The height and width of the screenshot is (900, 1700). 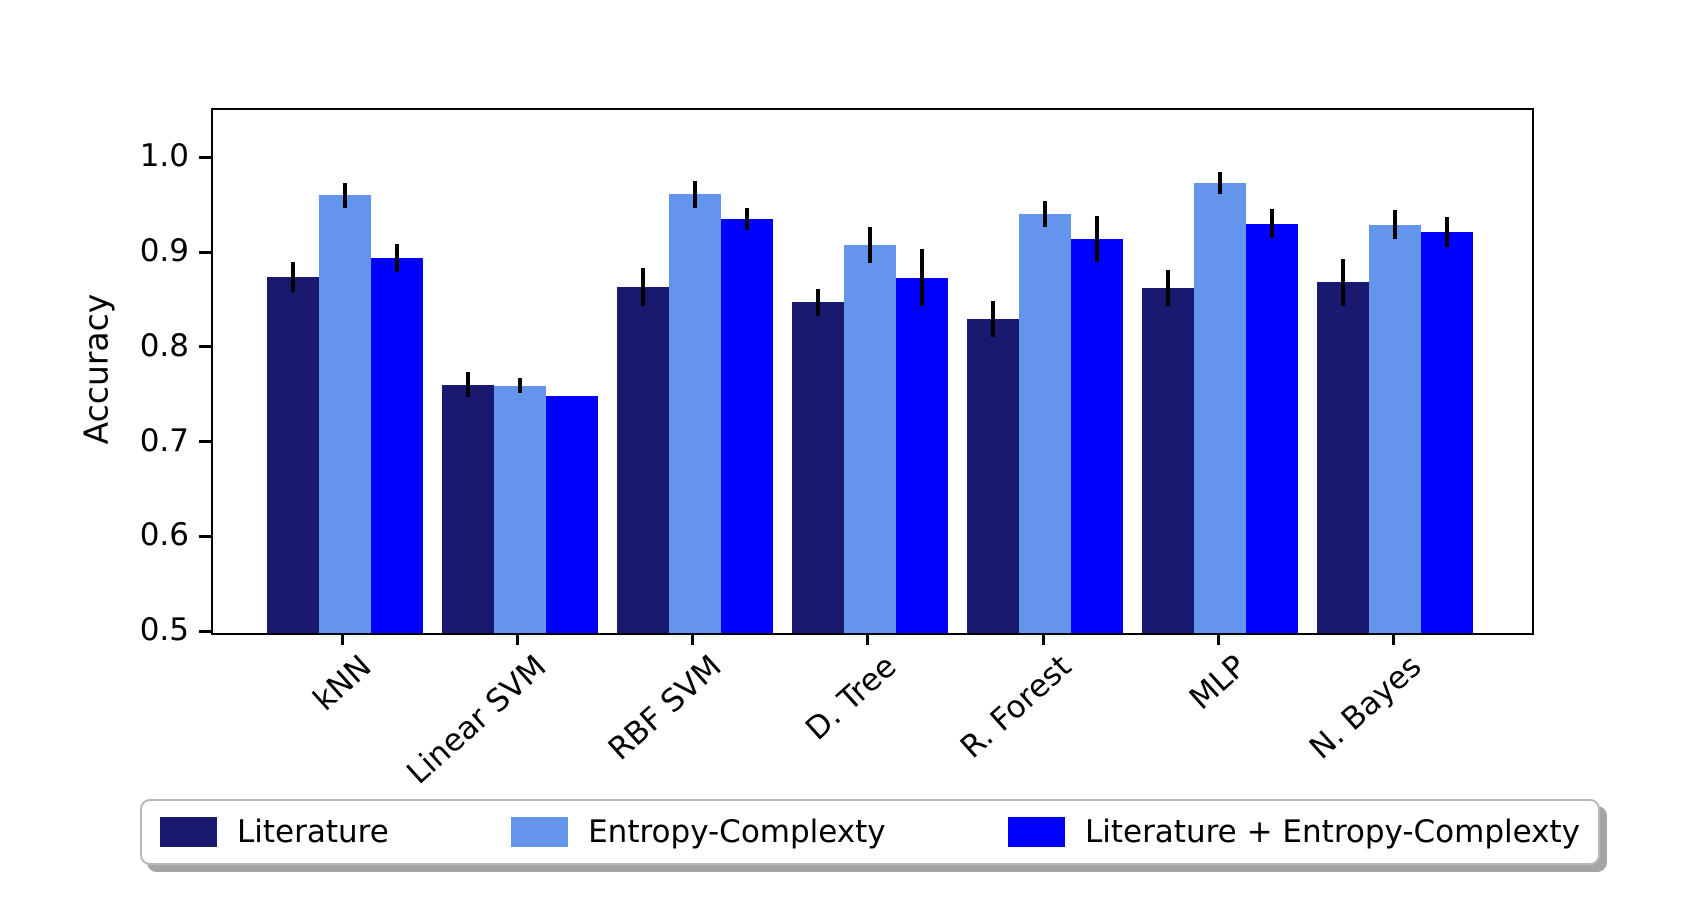 What do you see at coordinates (164, 440) in the screenshot?
I see `y-tick-label: 0.7` at bounding box center [164, 440].